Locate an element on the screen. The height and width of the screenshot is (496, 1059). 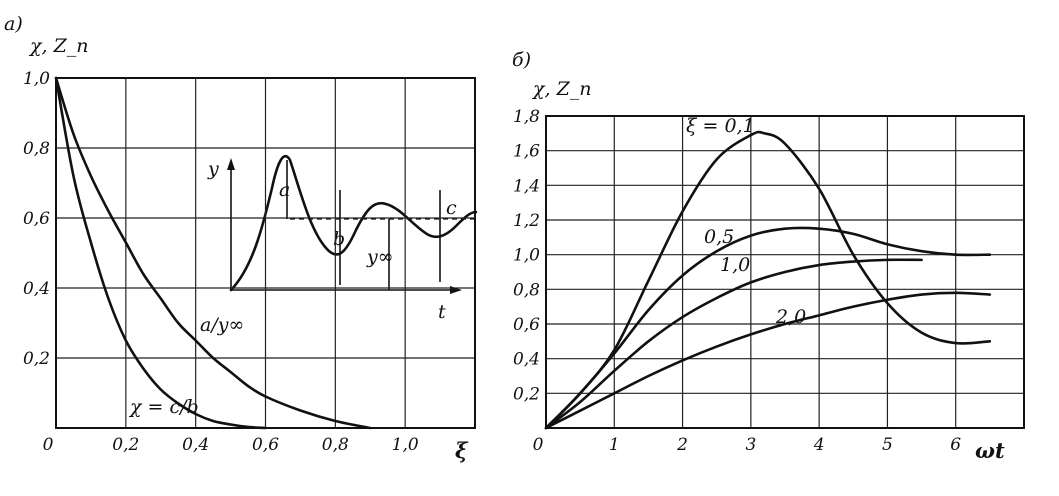
inset-response-curve is located at coordinates (353, 223).